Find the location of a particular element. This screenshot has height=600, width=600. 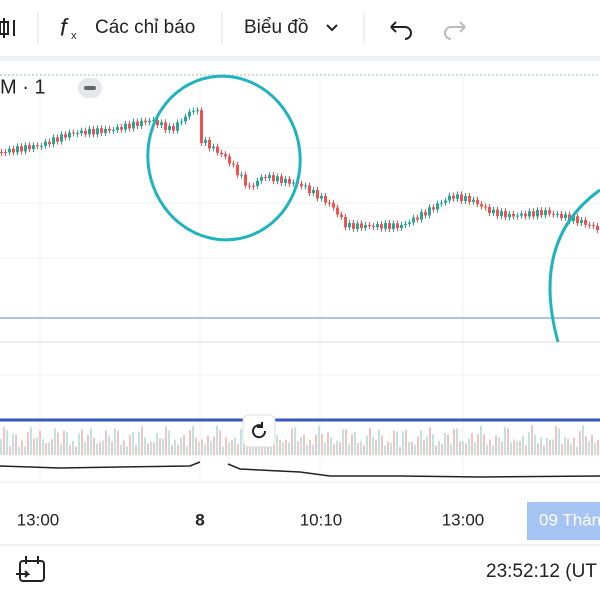

fx-icon: f is located at coordinates (64, 27).